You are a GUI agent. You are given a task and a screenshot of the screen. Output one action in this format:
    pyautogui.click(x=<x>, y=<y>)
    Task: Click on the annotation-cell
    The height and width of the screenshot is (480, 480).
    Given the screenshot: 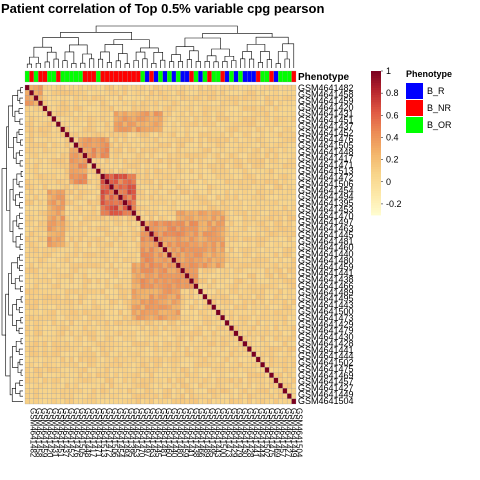 What is the action you would take?
    pyautogui.click(x=58, y=76)
    